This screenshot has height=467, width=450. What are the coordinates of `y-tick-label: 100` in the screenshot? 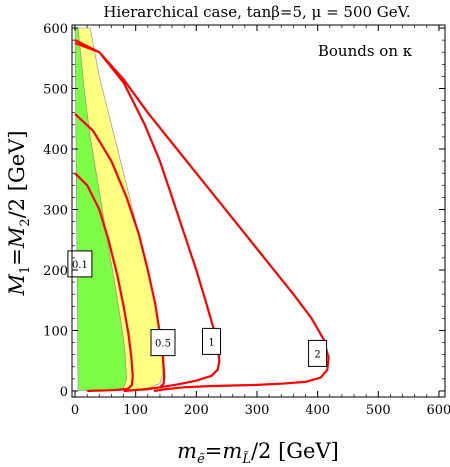 It's located at (55, 331).